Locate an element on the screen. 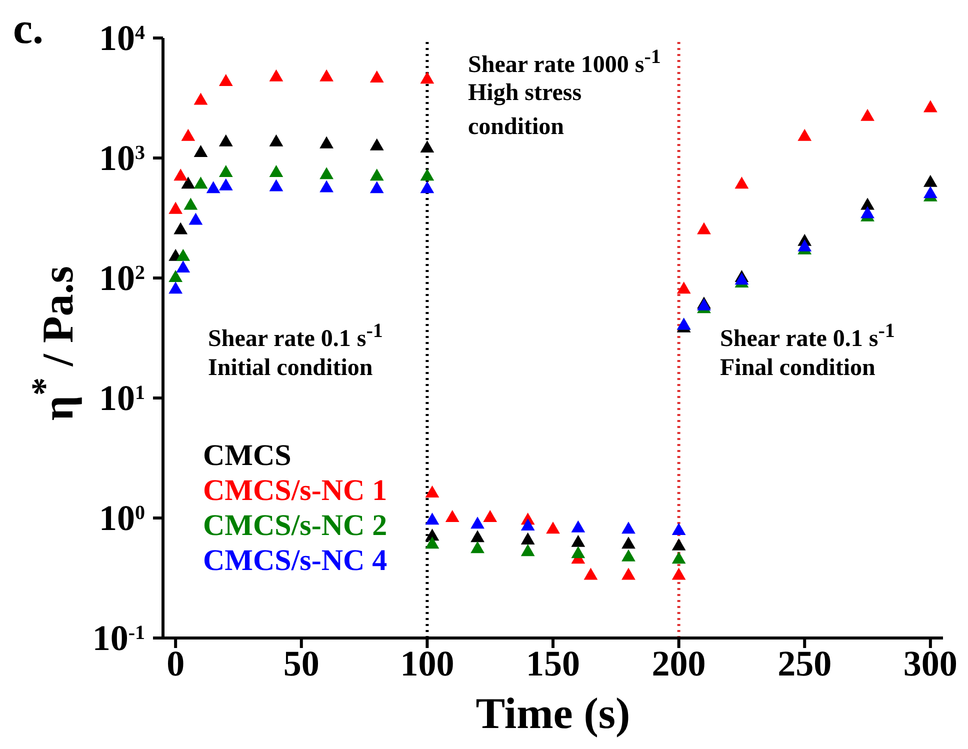 This screenshot has width=968, height=749. y-tick-label: 10$^{0}$ is located at coordinates (122, 518).